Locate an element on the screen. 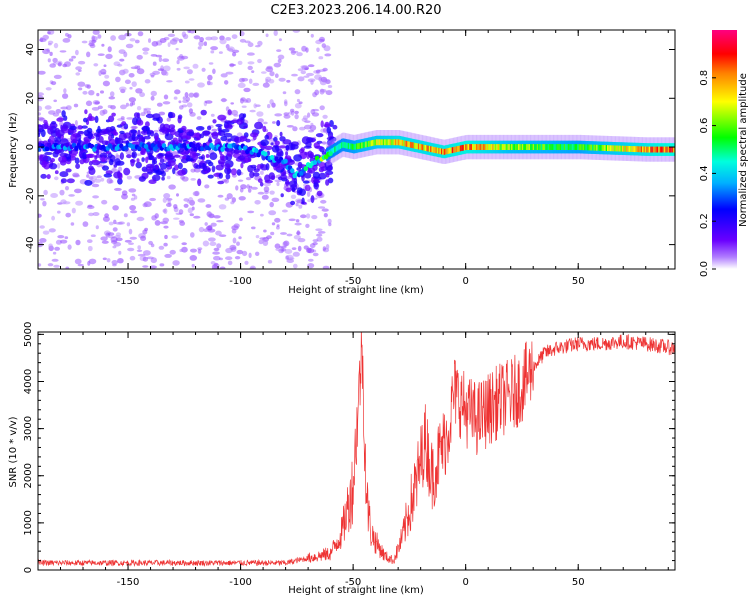 This screenshot has width=750, height=600. spectrogram-xlabel: Height of straight line (km) is located at coordinates (356, 290).